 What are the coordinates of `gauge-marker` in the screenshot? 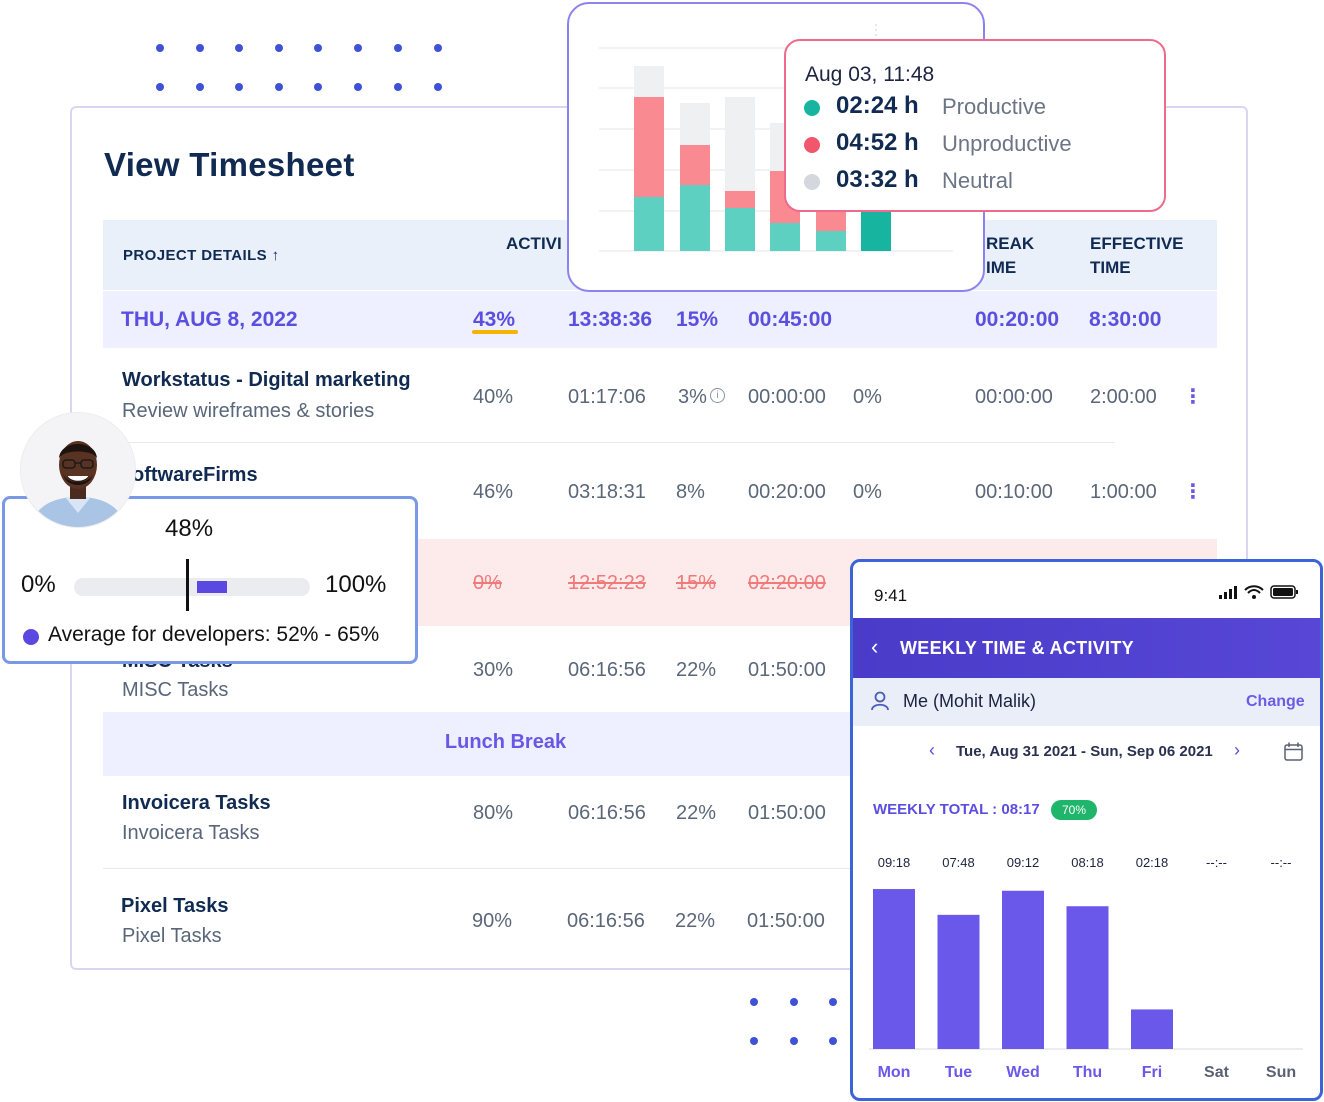 It's located at (187, 585).